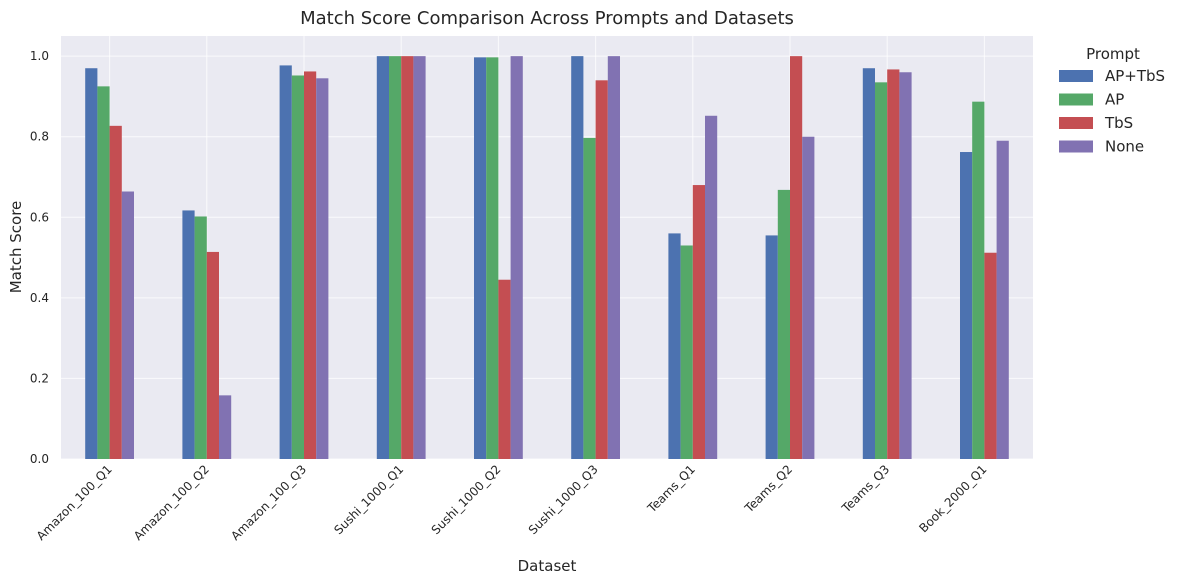  What do you see at coordinates (368, 499) in the screenshot?
I see `x-tick-label: Sushi_1000_Q1` at bounding box center [368, 499].